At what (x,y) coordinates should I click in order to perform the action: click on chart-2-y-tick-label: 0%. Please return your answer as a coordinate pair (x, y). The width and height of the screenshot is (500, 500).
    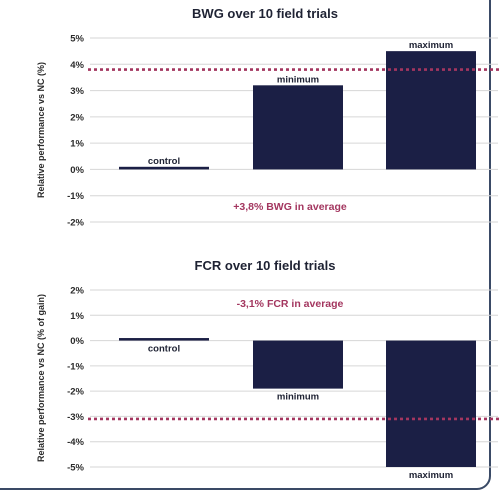
    Looking at the image, I should click on (77, 341).